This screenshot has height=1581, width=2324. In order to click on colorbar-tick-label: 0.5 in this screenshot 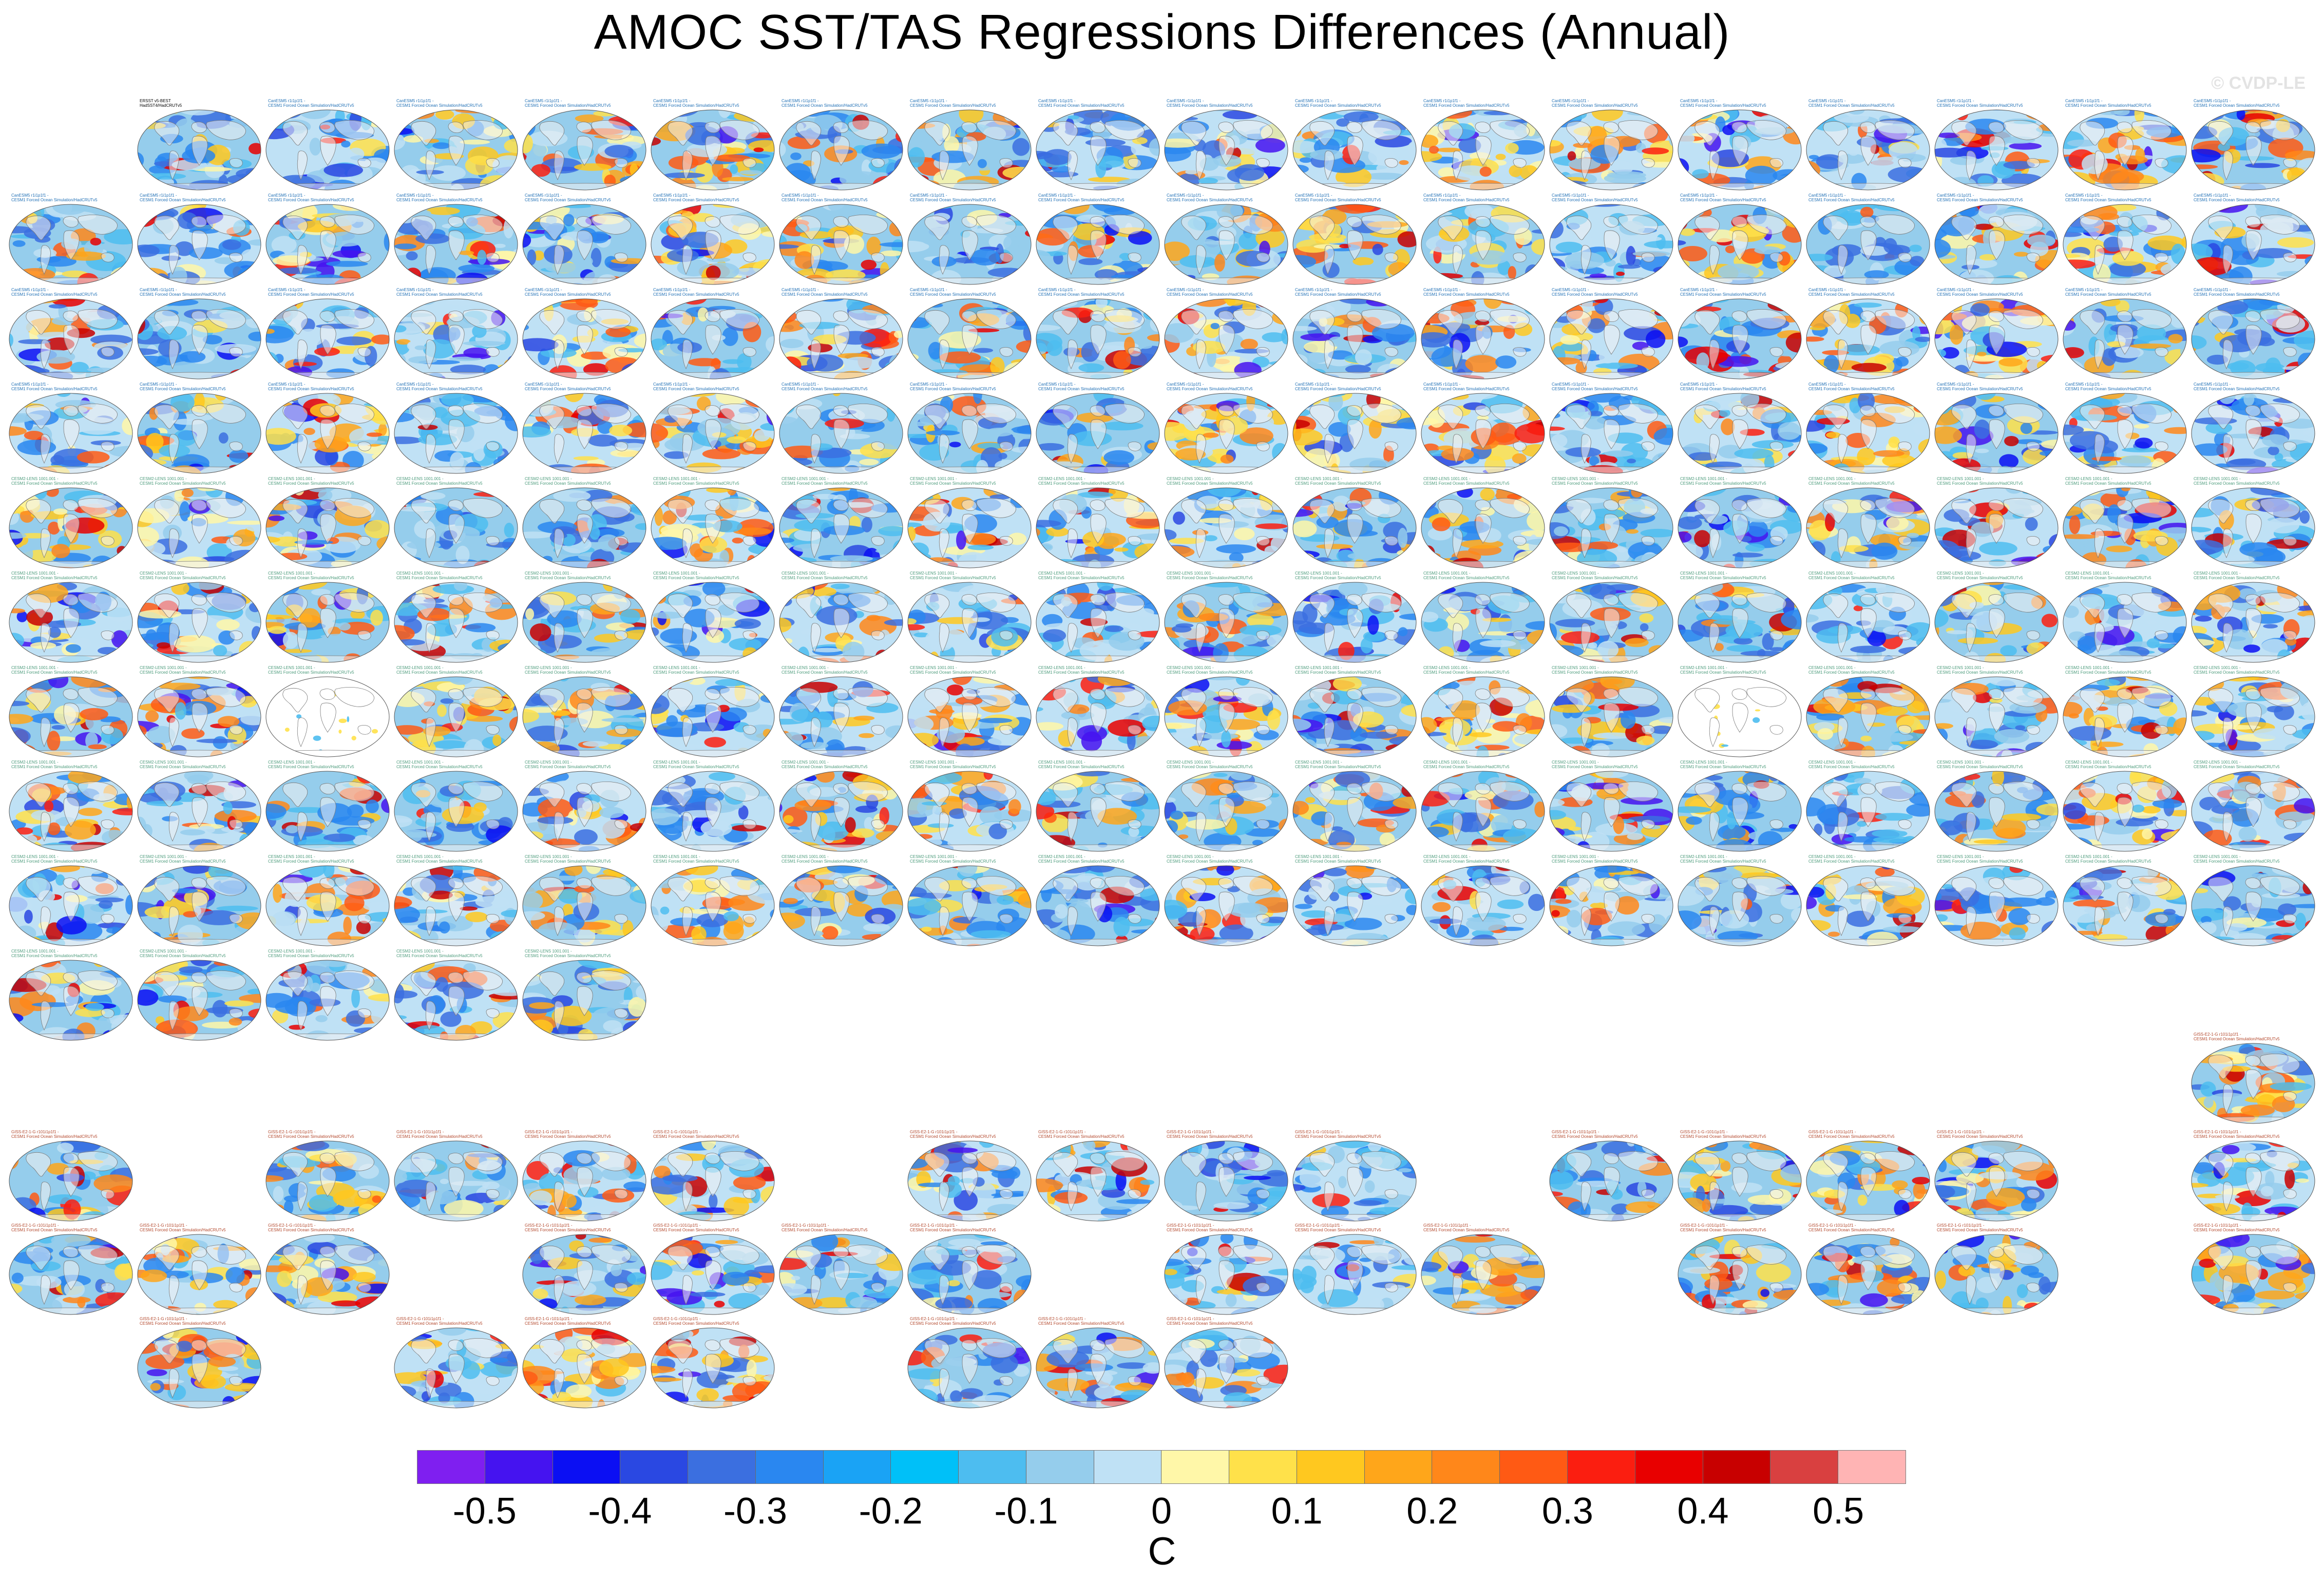, I will do `click(1838, 1511)`.